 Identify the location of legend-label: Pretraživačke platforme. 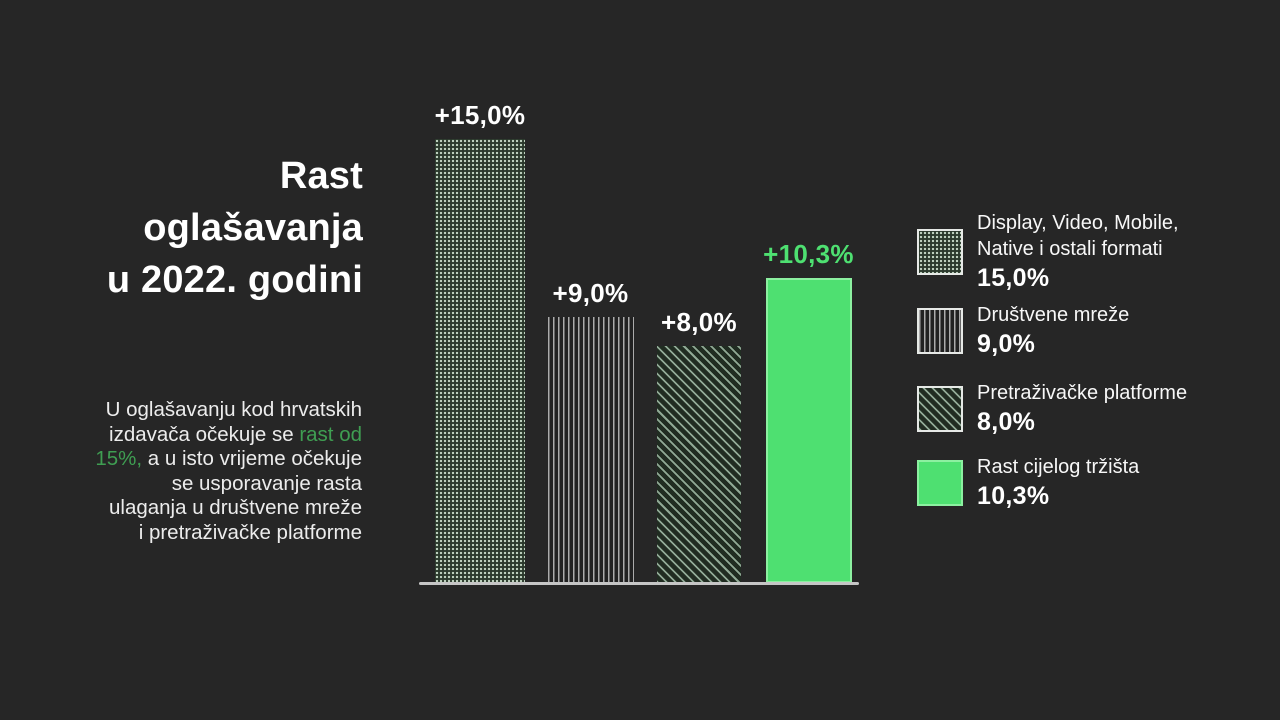
(1082, 393).